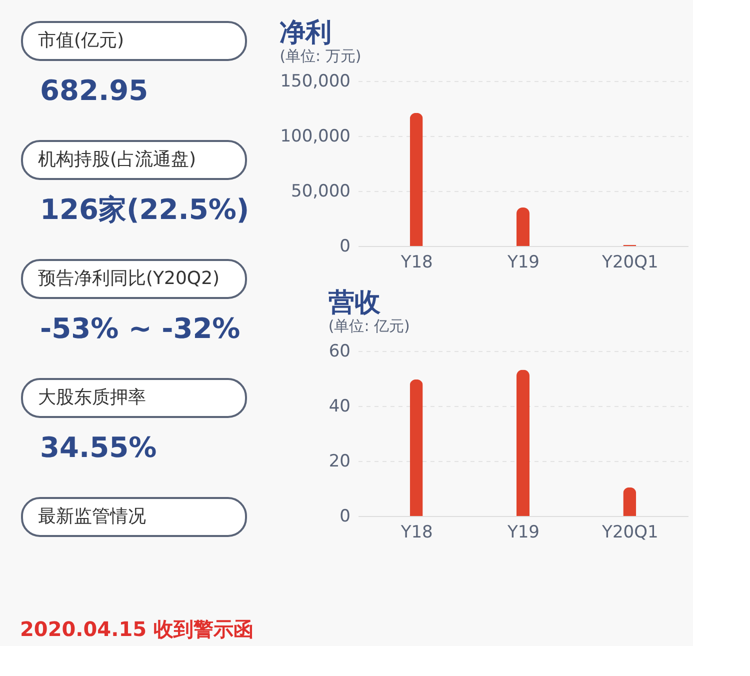 This screenshot has width=750, height=676. What do you see at coordinates (339, 462) in the screenshot?
I see `y-tick-label: 20` at bounding box center [339, 462].